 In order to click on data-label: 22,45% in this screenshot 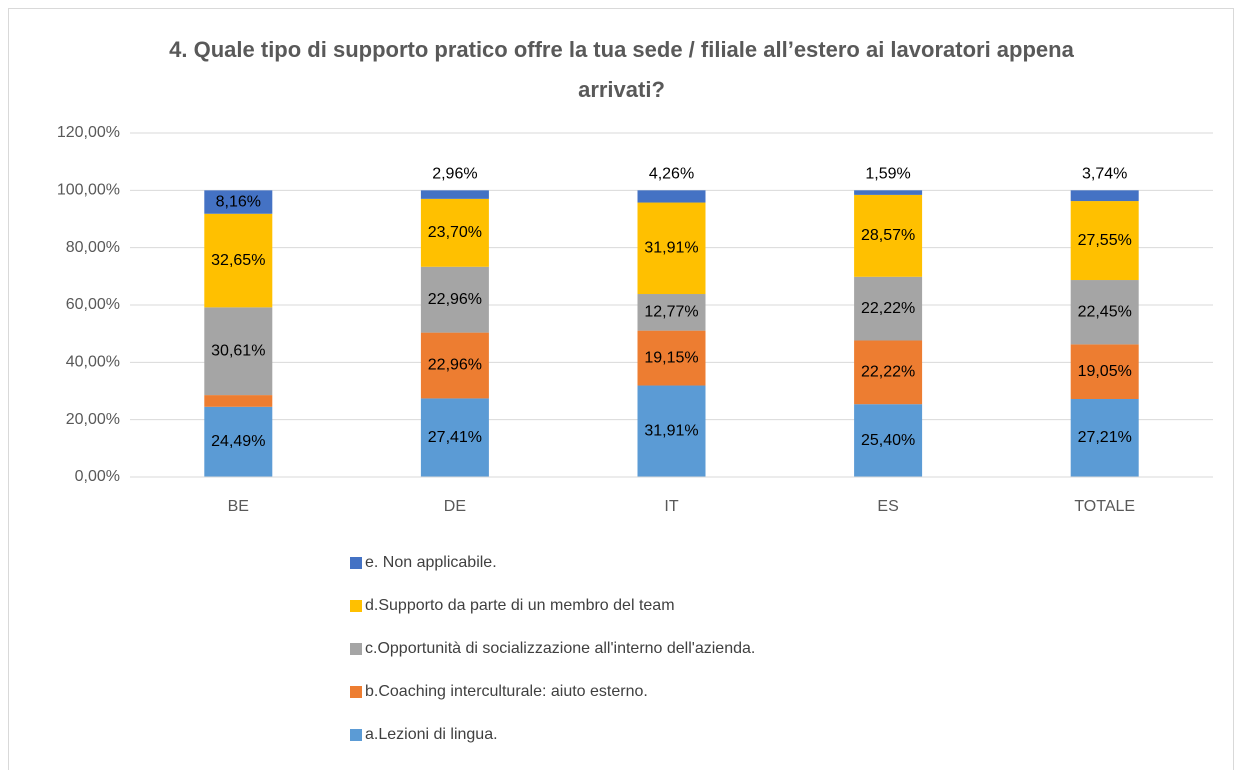, I will do `click(1105, 311)`.